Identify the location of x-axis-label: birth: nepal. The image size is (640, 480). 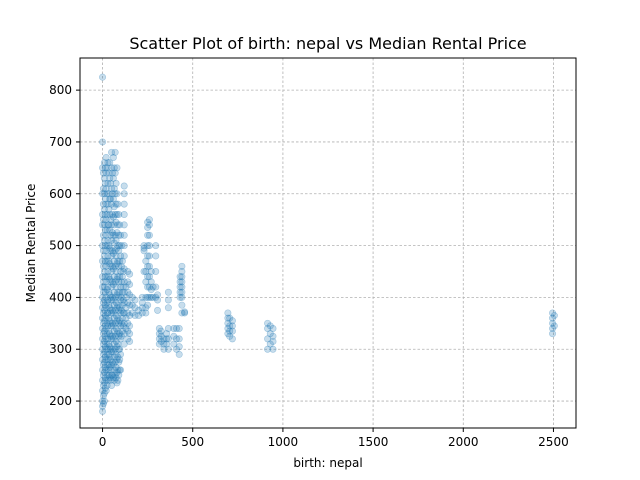
(327, 463).